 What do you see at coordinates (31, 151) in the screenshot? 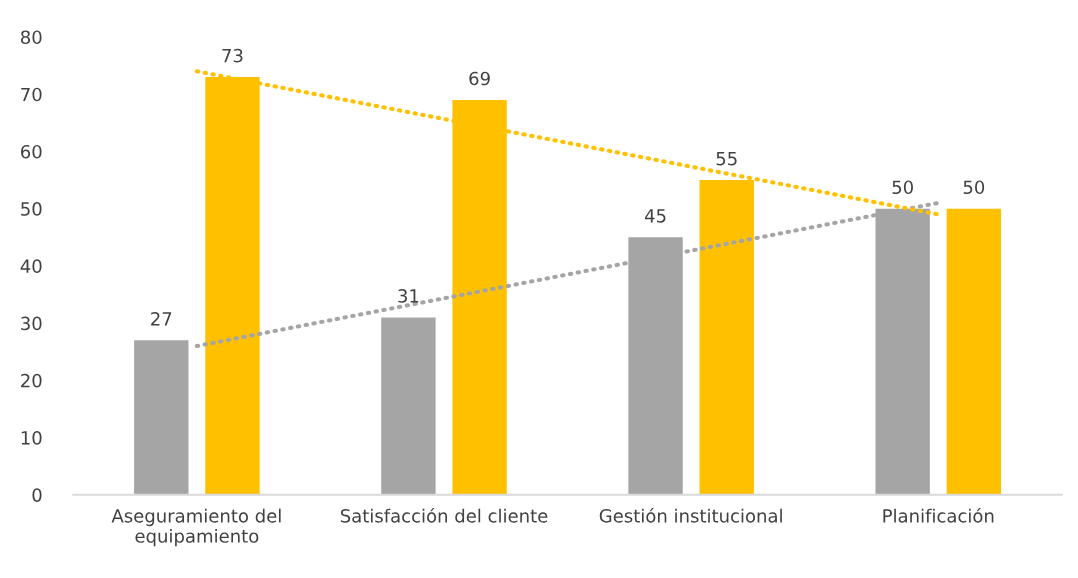
I see `y-tick-label: 60` at bounding box center [31, 151].